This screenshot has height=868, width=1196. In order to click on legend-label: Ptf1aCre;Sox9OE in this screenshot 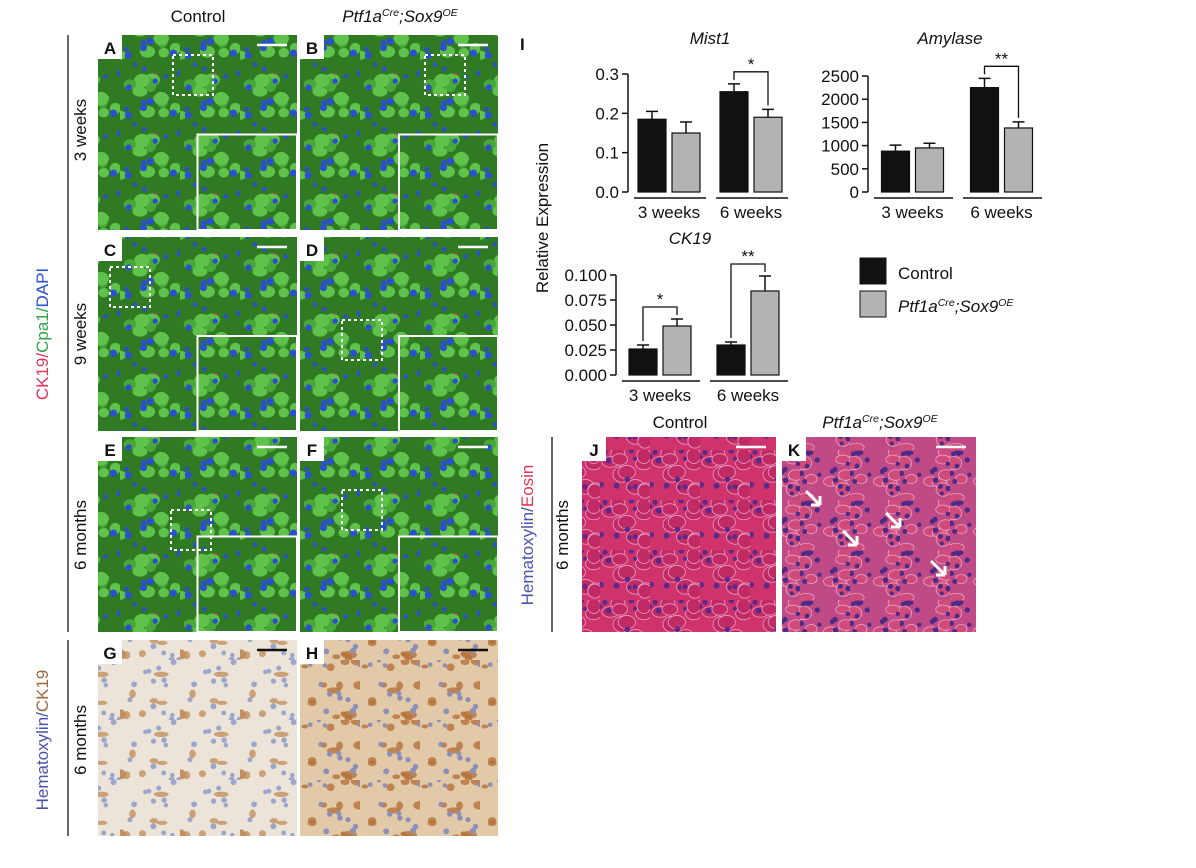, I will do `click(956, 306)`.